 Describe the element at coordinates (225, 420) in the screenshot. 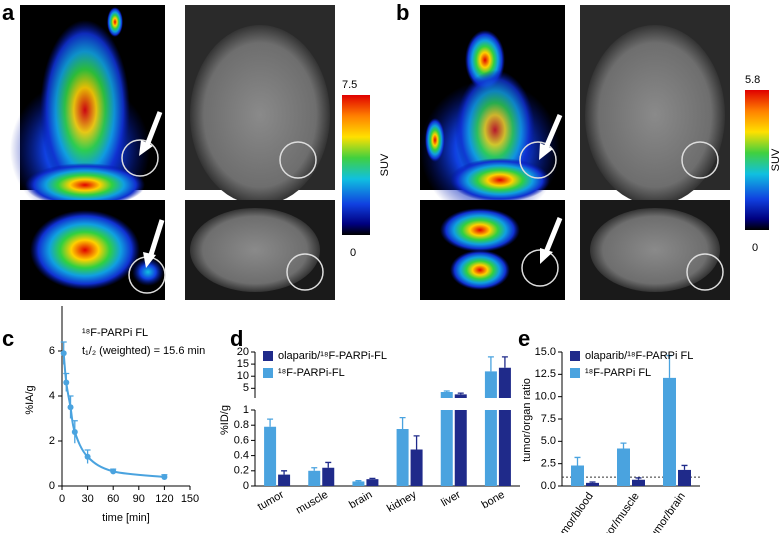

I see `y-axis-label: %ID/g` at that location.